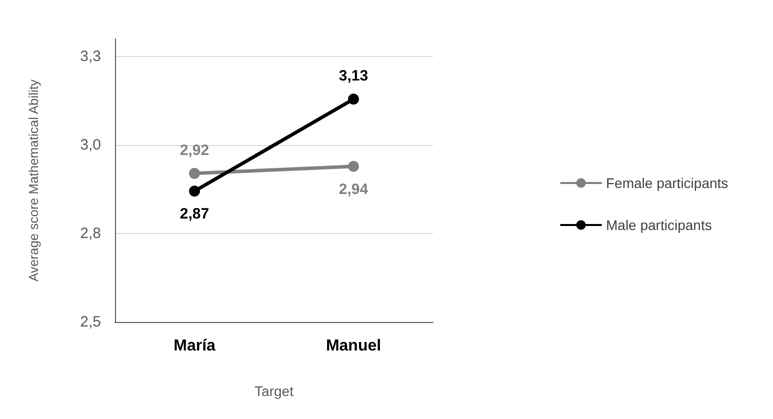 This screenshot has width=773, height=419. What do you see at coordinates (354, 346) in the screenshot?
I see `x-tick-label: Manuel` at bounding box center [354, 346].